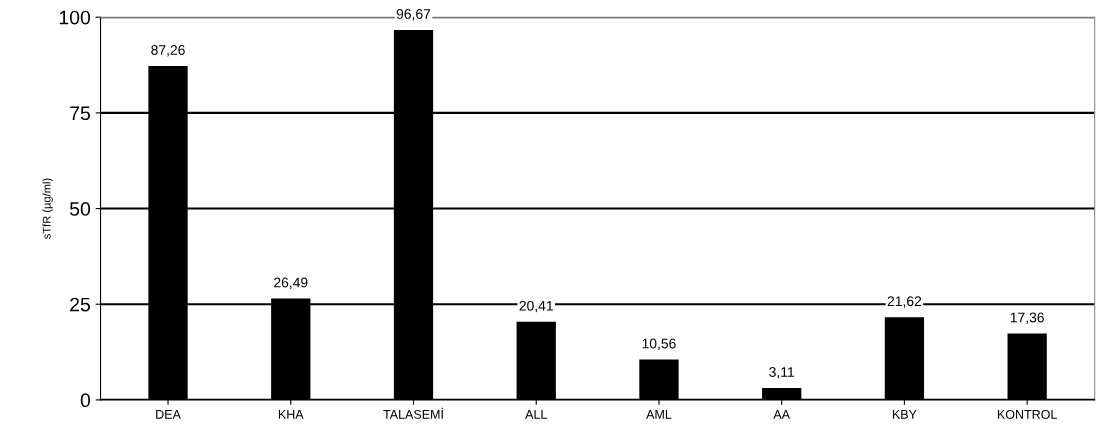 The image size is (1117, 430). Describe the element at coordinates (168, 51) in the screenshot. I see `data-label: 87,26` at that location.